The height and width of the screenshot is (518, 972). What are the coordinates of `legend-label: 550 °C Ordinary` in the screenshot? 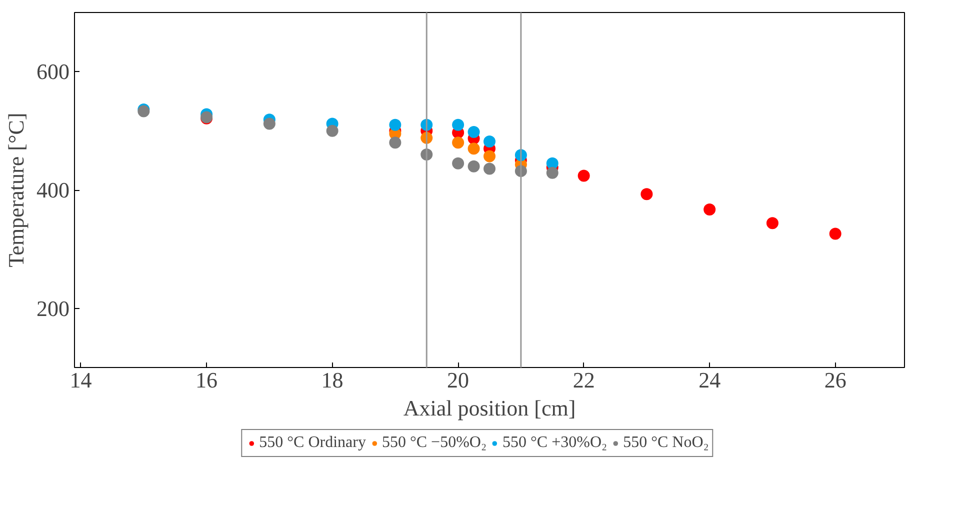 It's located at (312, 443).